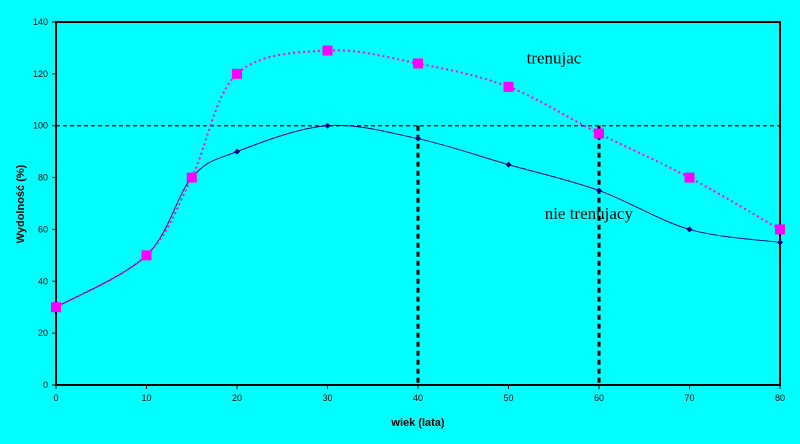 The image size is (800, 444). I want to click on y-tick-label: 20, so click(43, 333).